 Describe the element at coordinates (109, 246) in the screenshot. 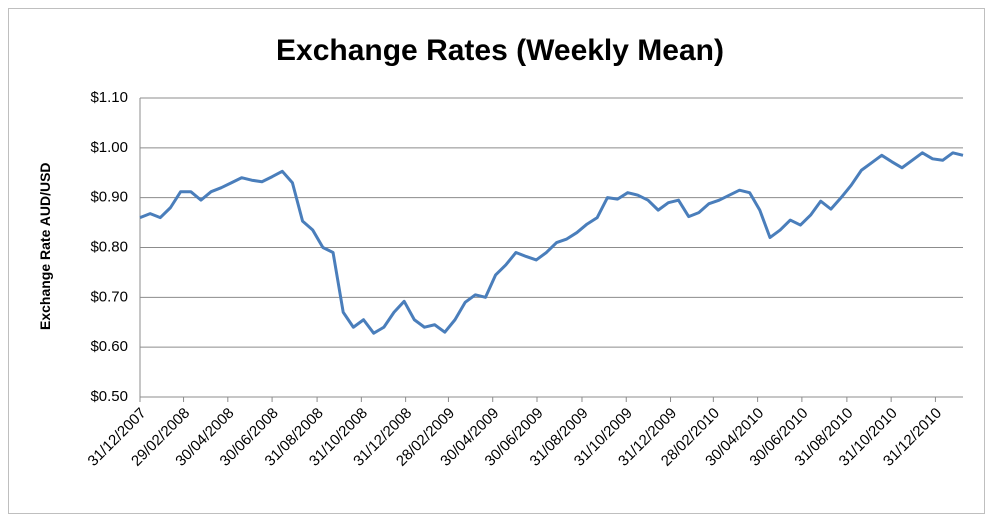

I see `y-tick-label: $0.80` at that location.